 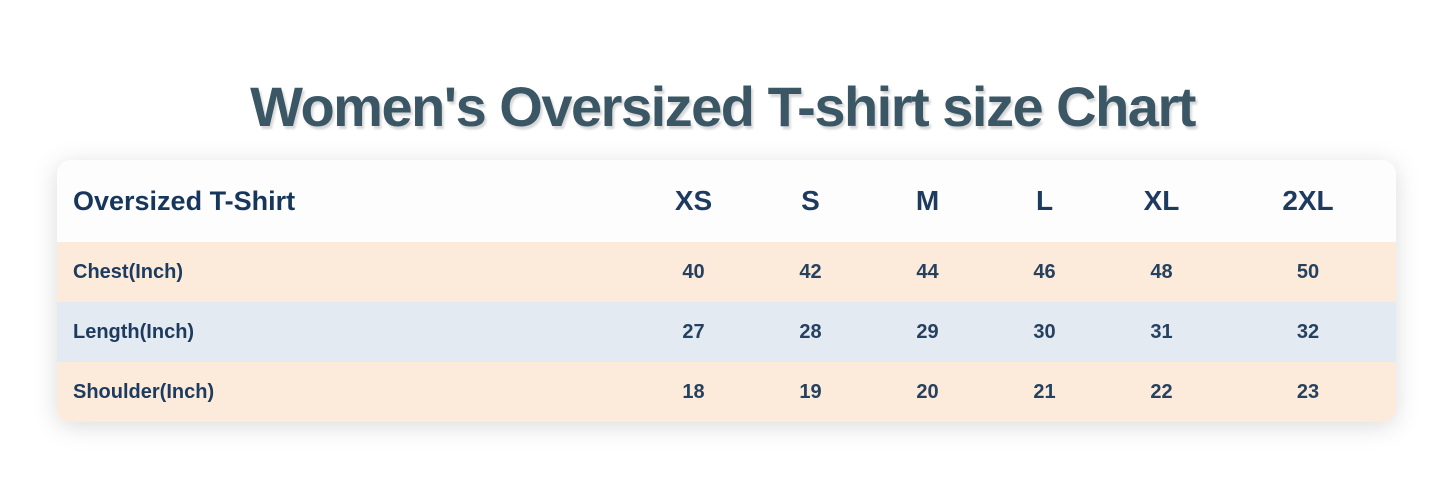 What do you see at coordinates (927, 271) in the screenshot?
I see `value-cell: 44` at bounding box center [927, 271].